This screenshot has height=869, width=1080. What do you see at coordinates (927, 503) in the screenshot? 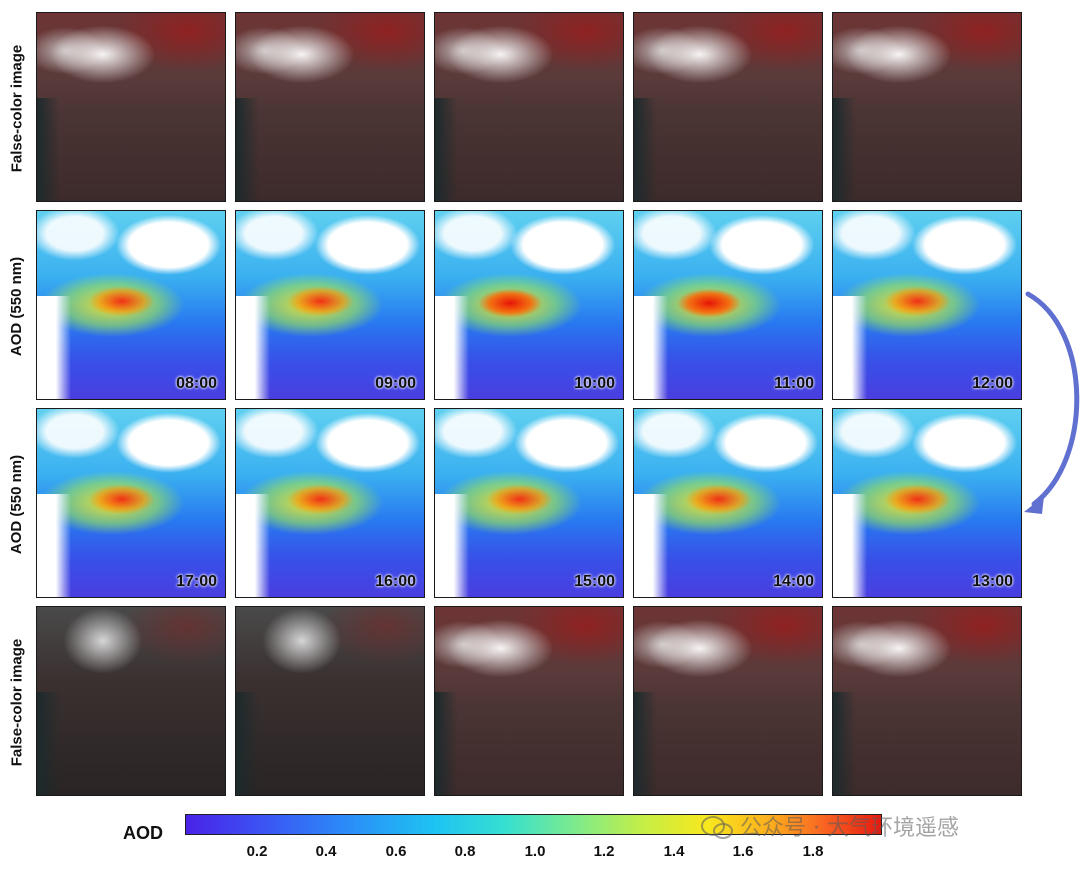
I see `aod-map-panel: 13:00` at bounding box center [927, 503].